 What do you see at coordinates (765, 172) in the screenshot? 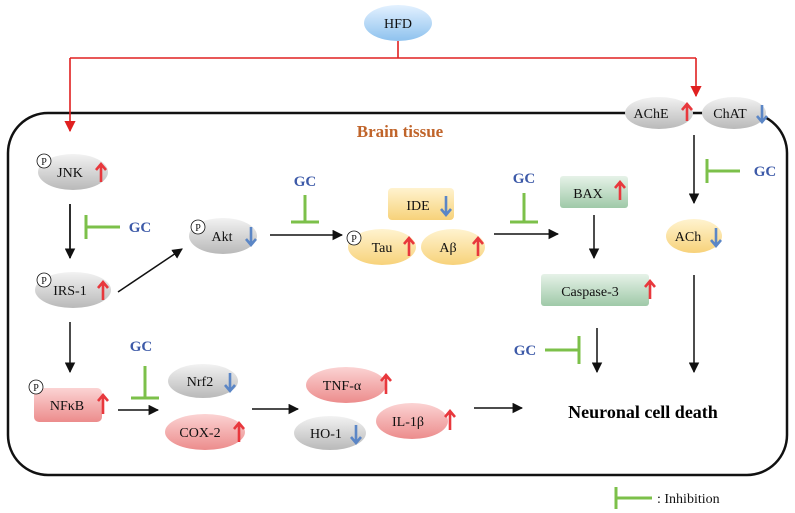
I see `gc-label-ache: GC` at bounding box center [765, 172].